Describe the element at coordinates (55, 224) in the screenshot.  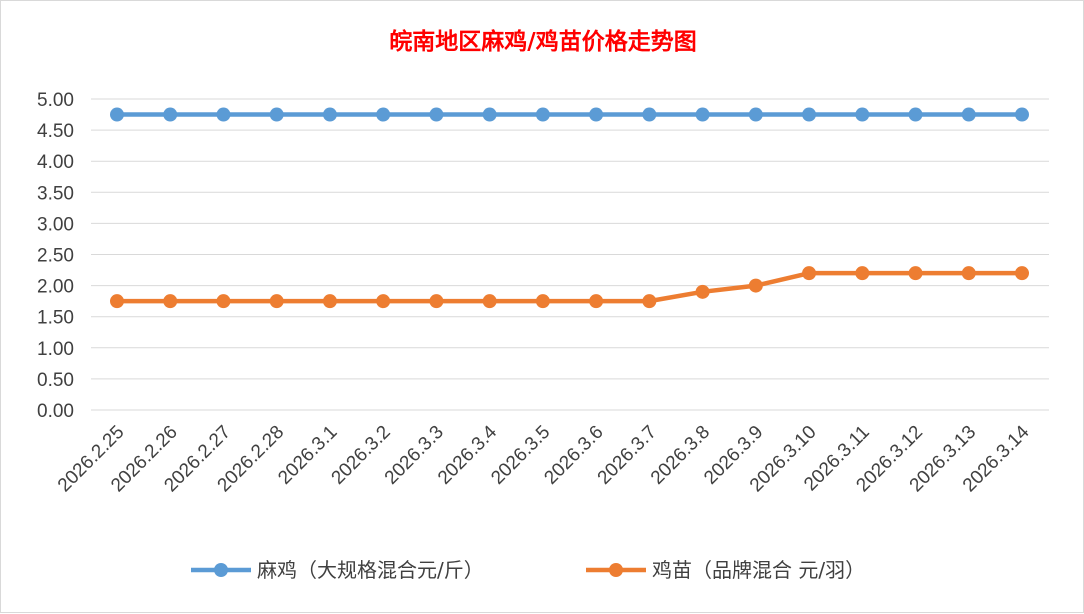
I see `y-tick-label: 3.00` at that location.